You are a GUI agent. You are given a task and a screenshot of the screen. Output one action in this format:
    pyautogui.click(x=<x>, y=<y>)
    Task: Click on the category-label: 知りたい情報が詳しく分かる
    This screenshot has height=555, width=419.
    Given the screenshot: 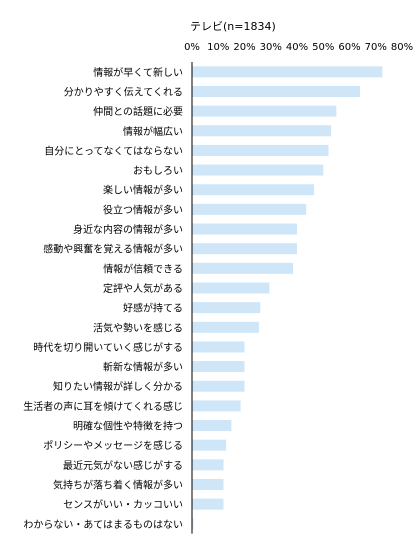 What is the action you would take?
    pyautogui.click(x=118, y=386)
    